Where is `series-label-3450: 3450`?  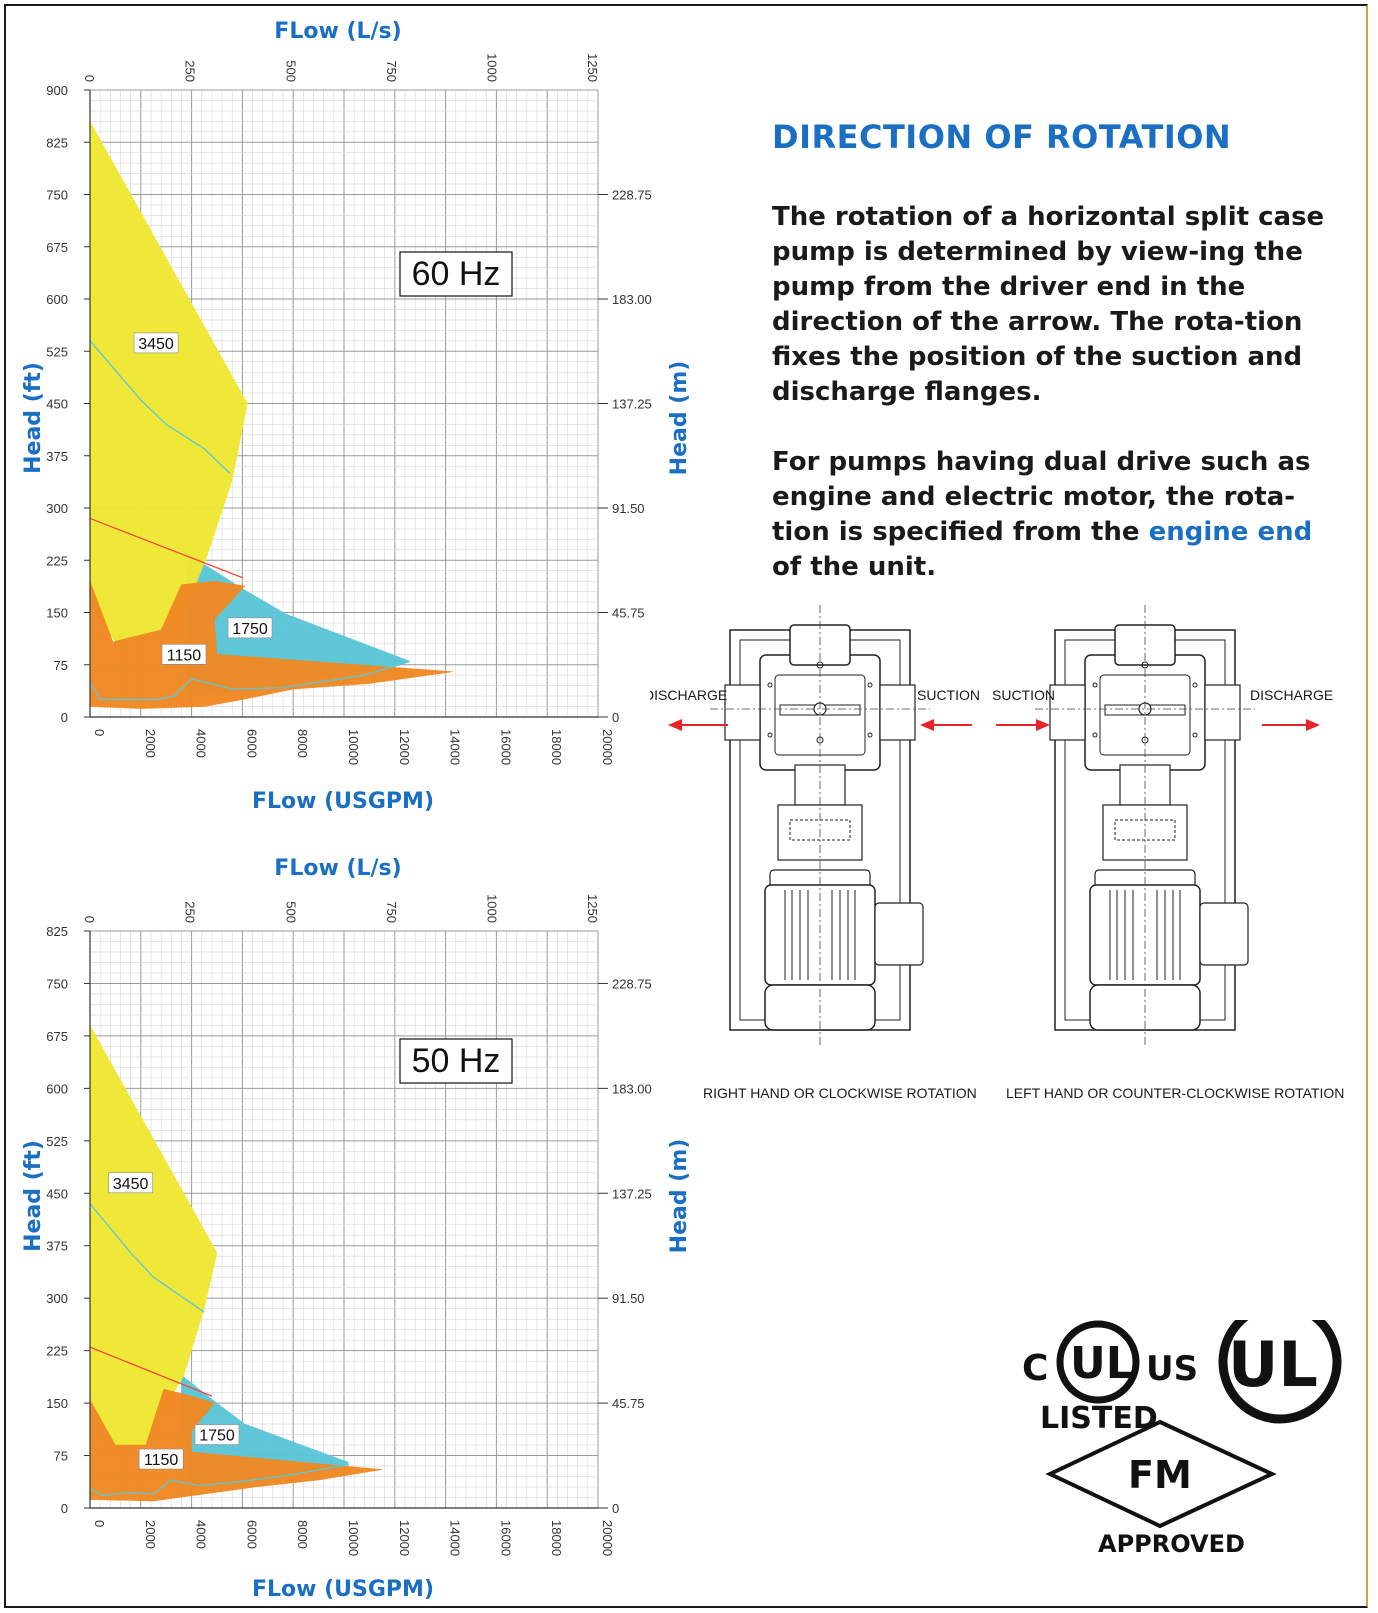 series-label-3450: 3450 is located at coordinates (131, 1184).